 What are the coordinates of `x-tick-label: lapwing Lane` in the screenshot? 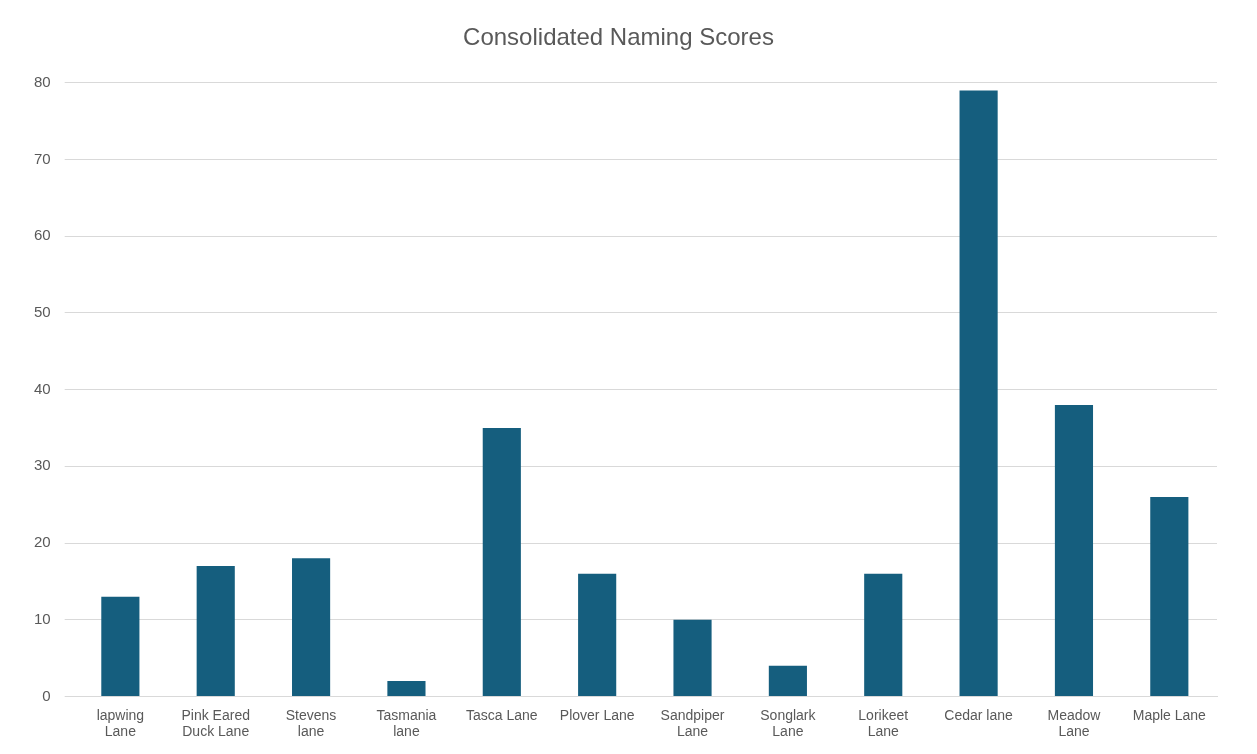 It's located at (120, 723).